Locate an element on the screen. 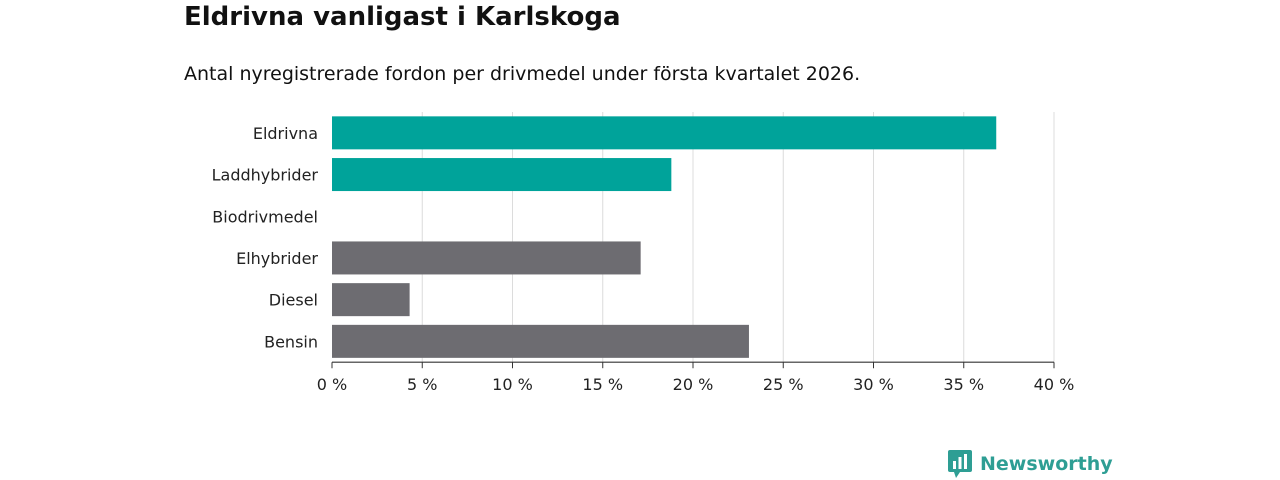 This screenshot has height=480, width=1280. newsworthy-logo-icon is located at coordinates (960, 464).